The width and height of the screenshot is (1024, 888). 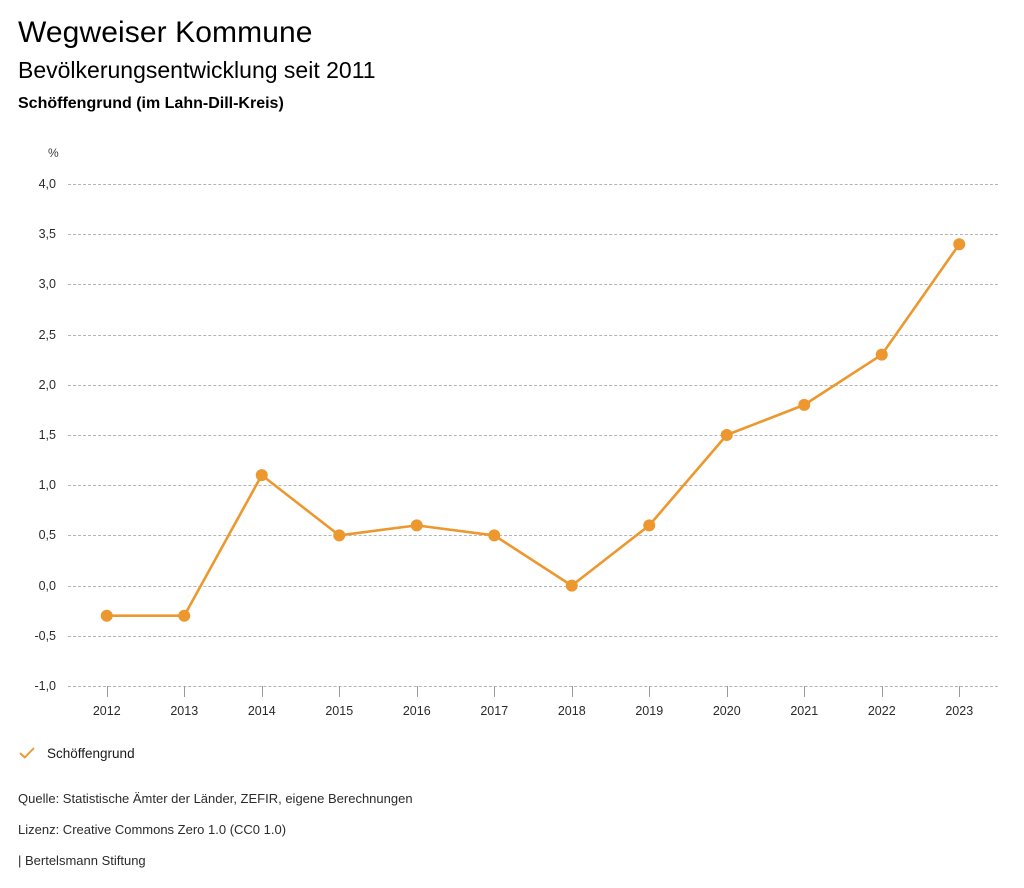 What do you see at coordinates (47, 334) in the screenshot?
I see `y-axis-tick-label: 2,5` at bounding box center [47, 334].